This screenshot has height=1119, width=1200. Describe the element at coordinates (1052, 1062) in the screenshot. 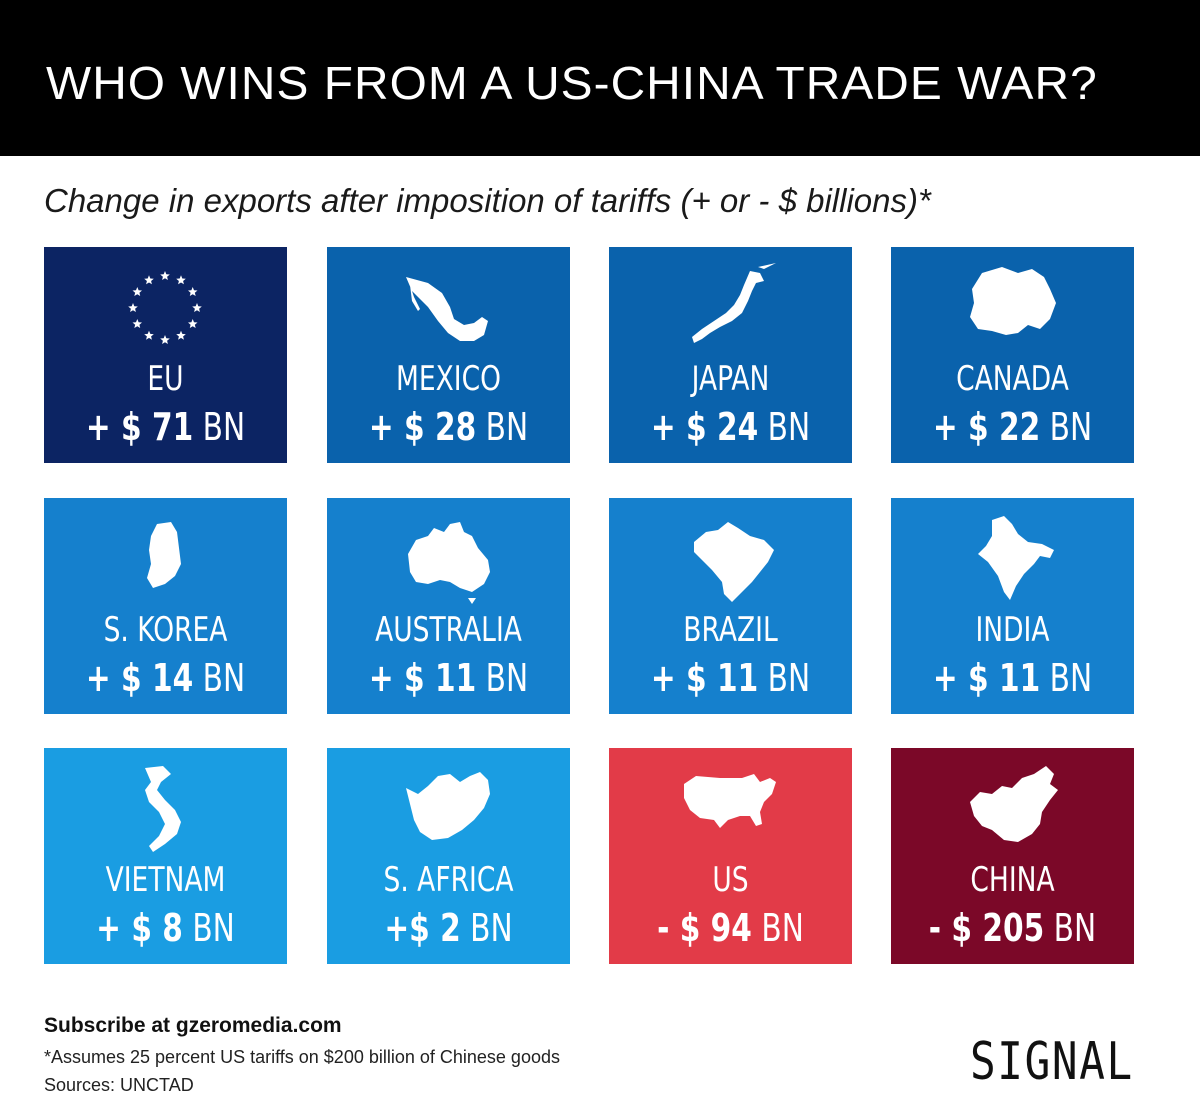

I see `signal-logo: SIGNAL` at that location.